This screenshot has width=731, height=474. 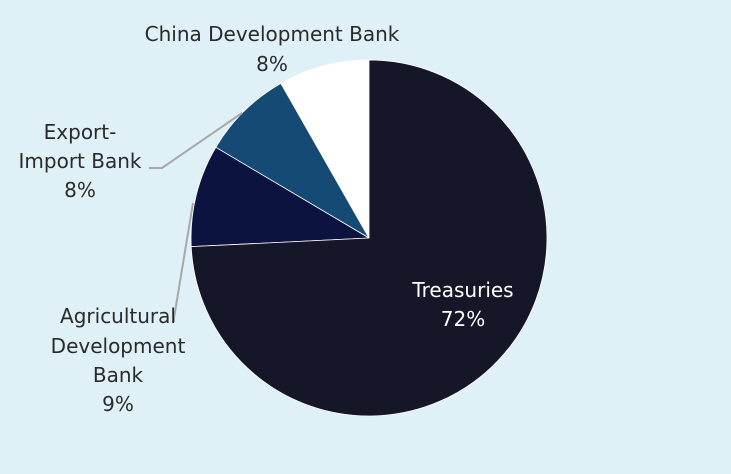 What do you see at coordinates (325, 149) in the screenshot?
I see `slice-china-development-bank` at bounding box center [325, 149].